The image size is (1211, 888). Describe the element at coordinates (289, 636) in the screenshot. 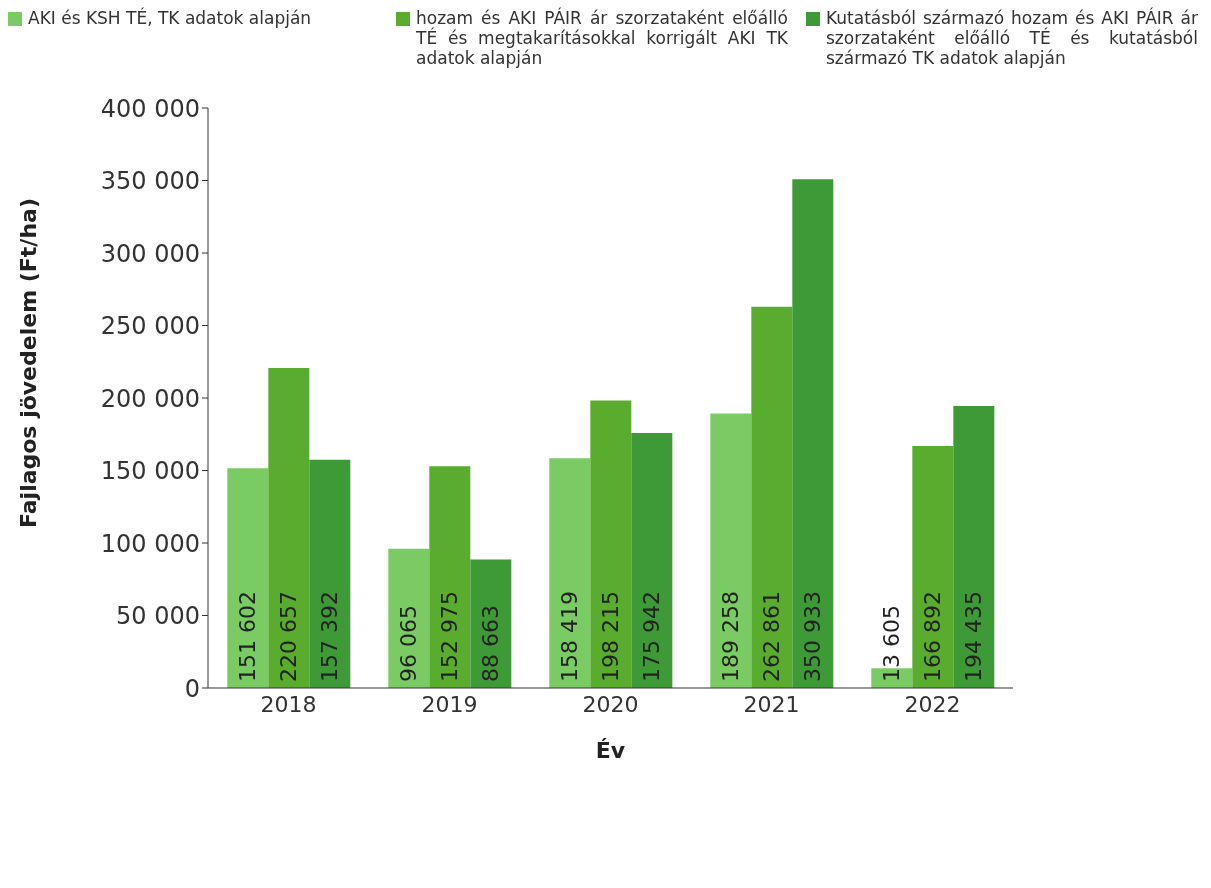

I see `text: 220 657` at that location.